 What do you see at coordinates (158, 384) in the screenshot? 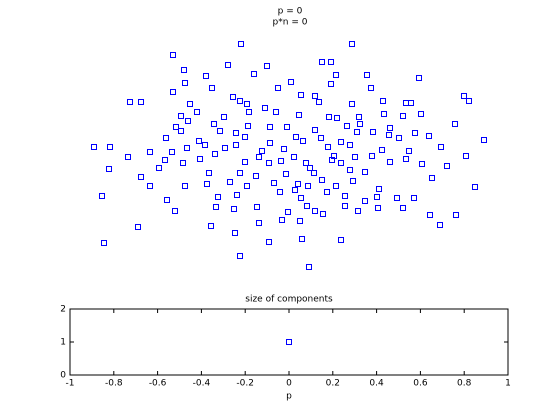
I see `x-tick-label: -0.6` at bounding box center [158, 384].